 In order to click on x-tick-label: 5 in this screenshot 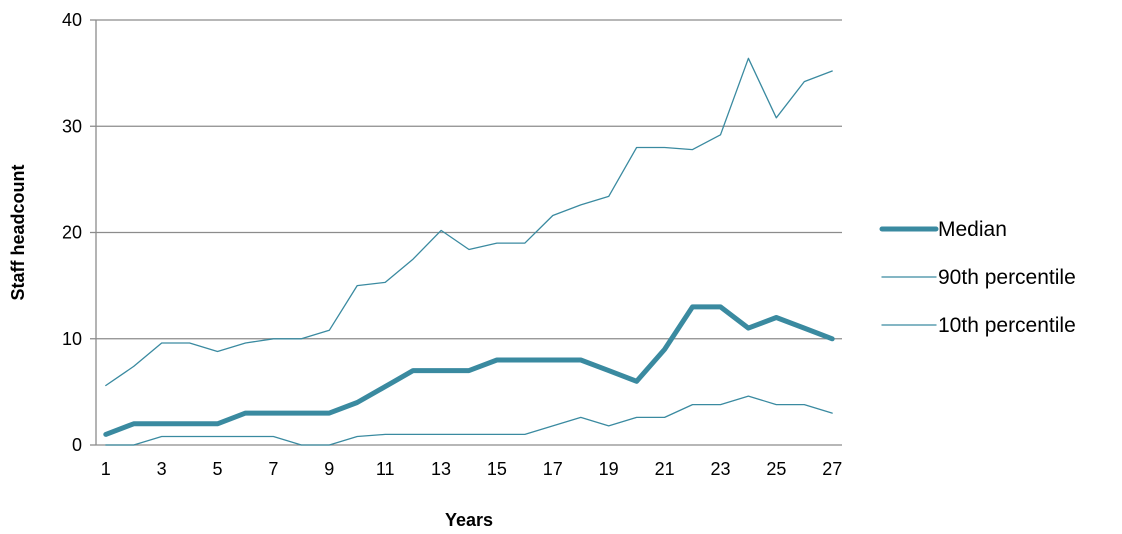, I will do `click(218, 469)`.